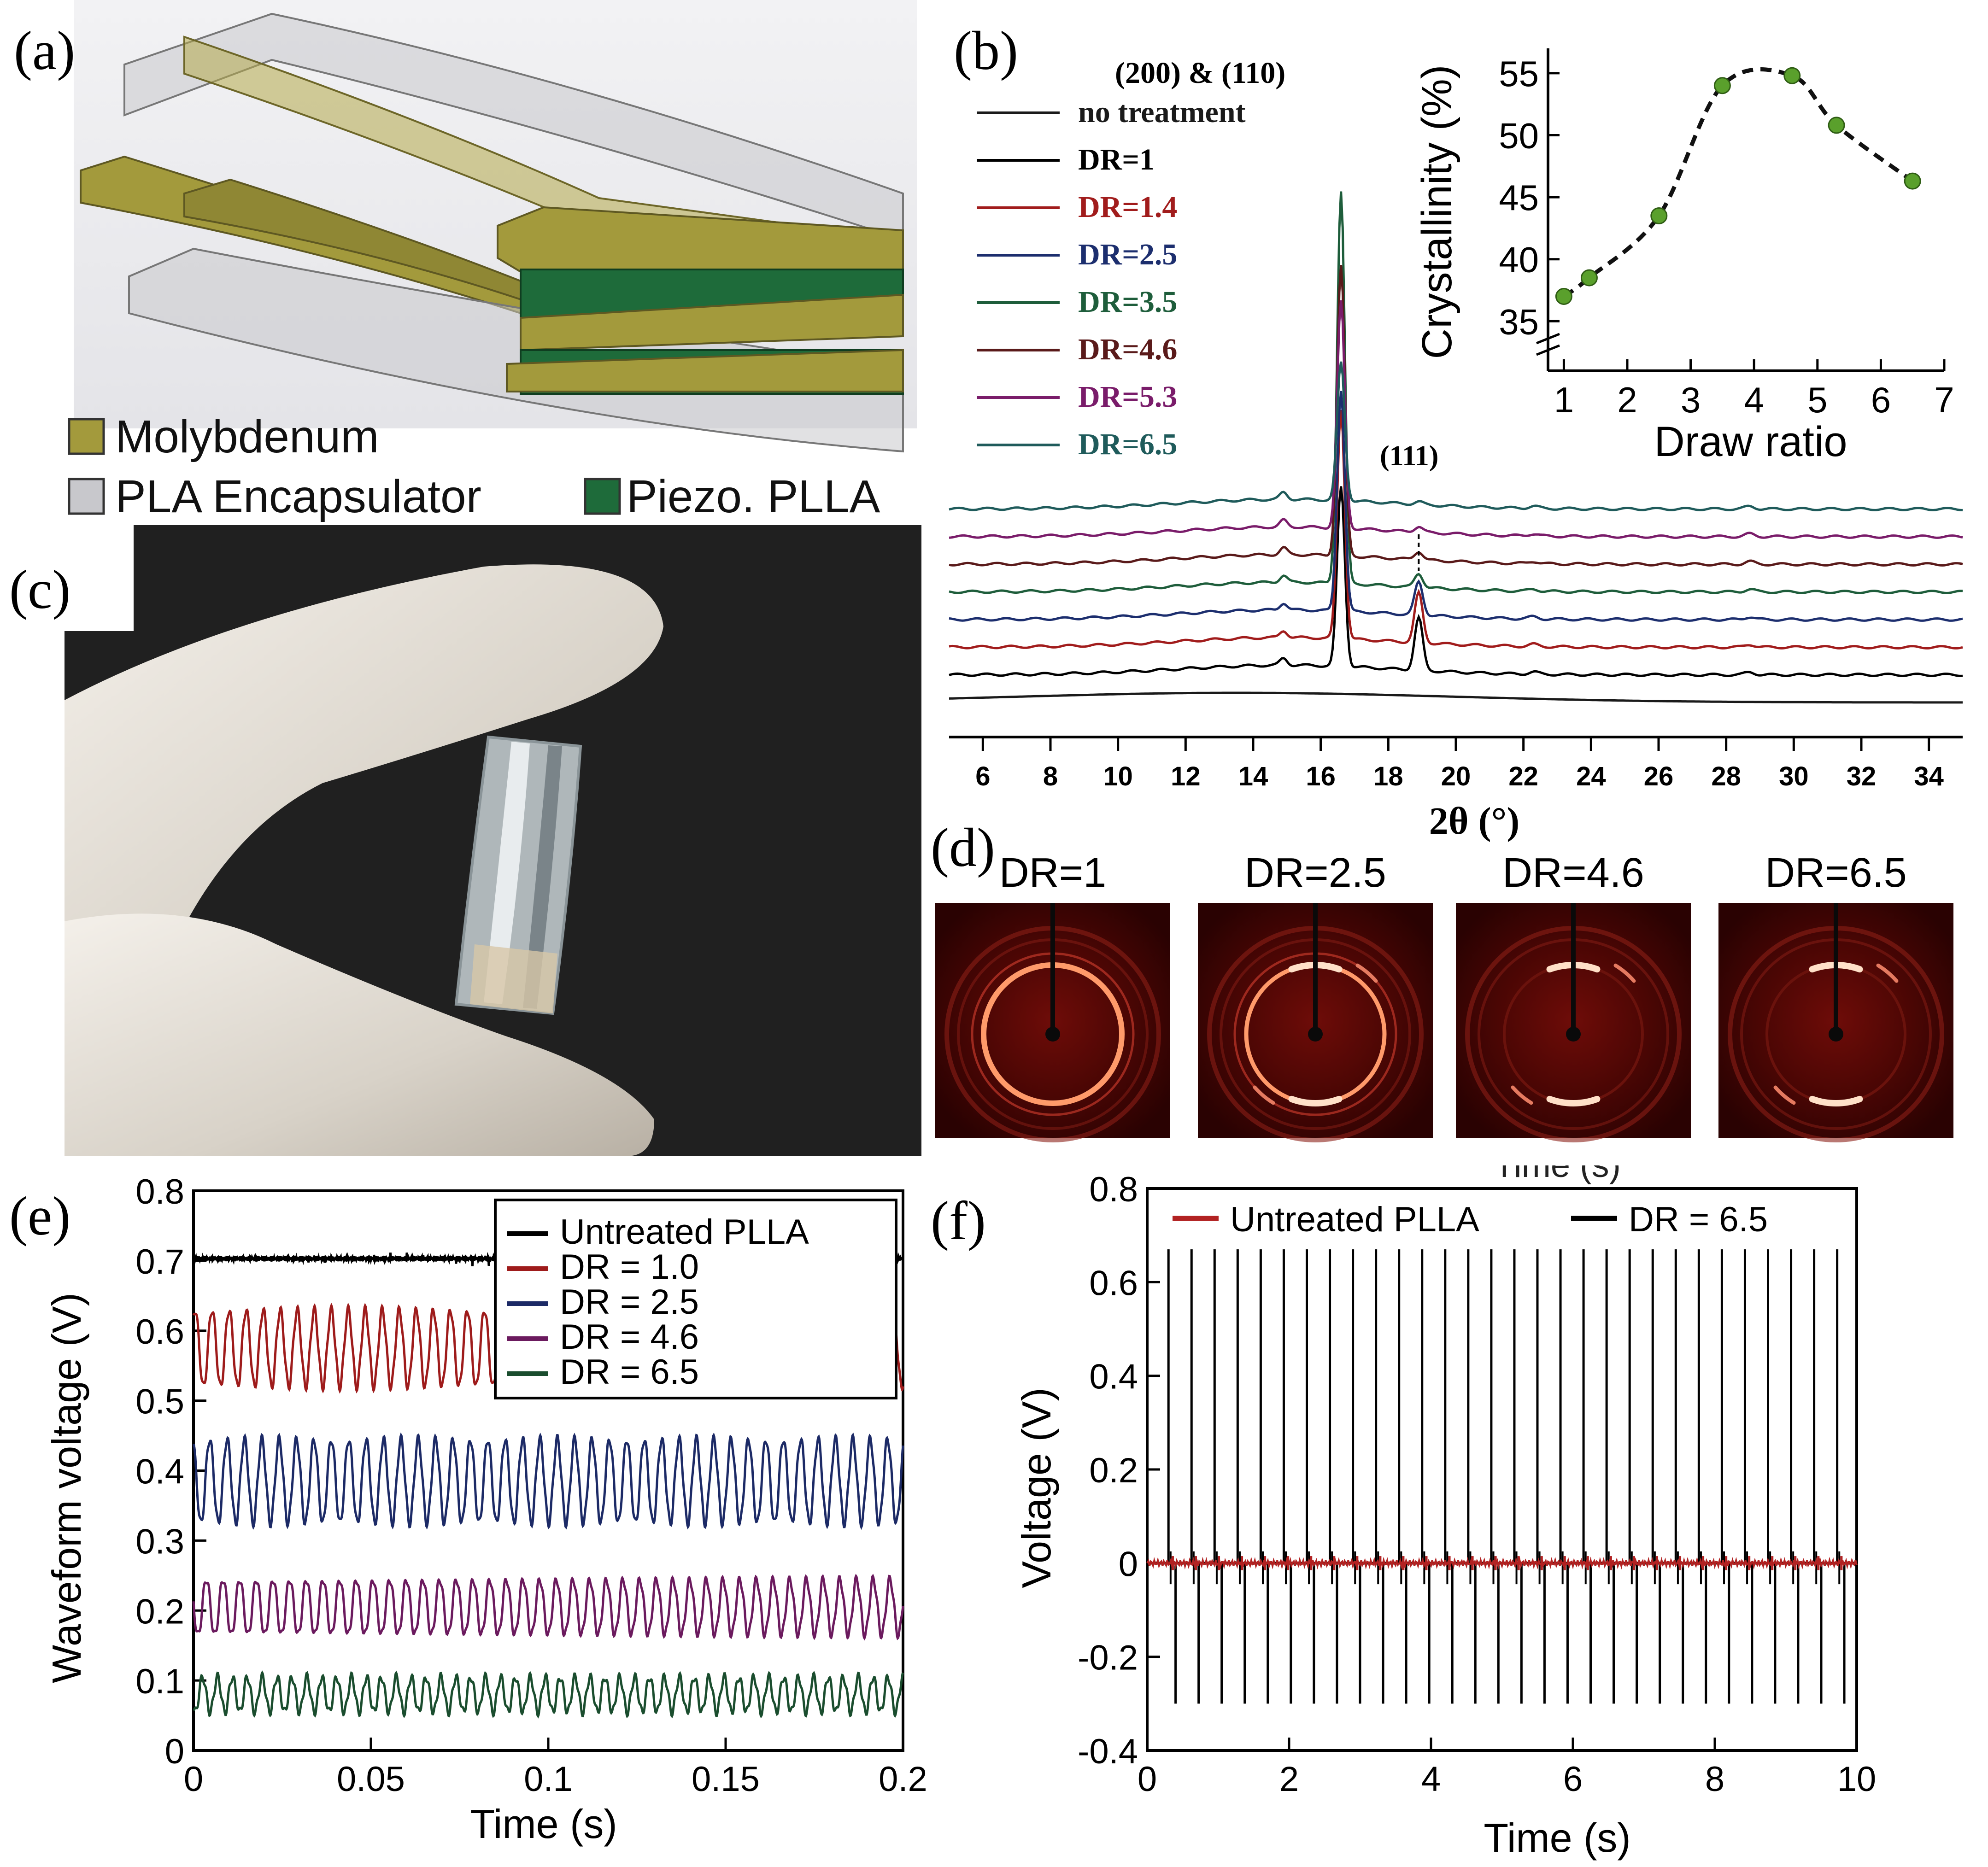 The height and width of the screenshot is (1867, 1988). Describe the element at coordinates (1659, 215) in the screenshot. I see `inset-point-dr-2.5` at that location.